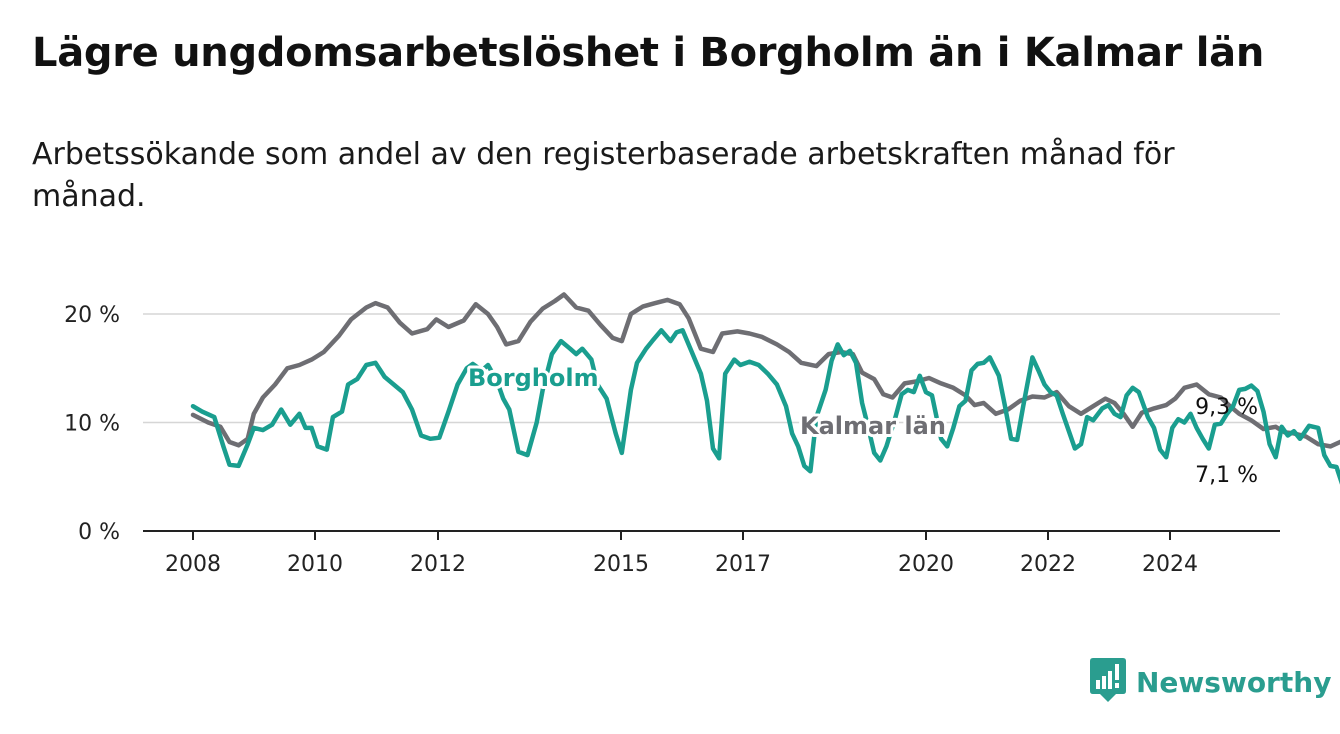 This screenshot has width=1340, height=734. What do you see at coordinates (926, 564) in the screenshot?
I see `x-tick-label: 2020` at bounding box center [926, 564].